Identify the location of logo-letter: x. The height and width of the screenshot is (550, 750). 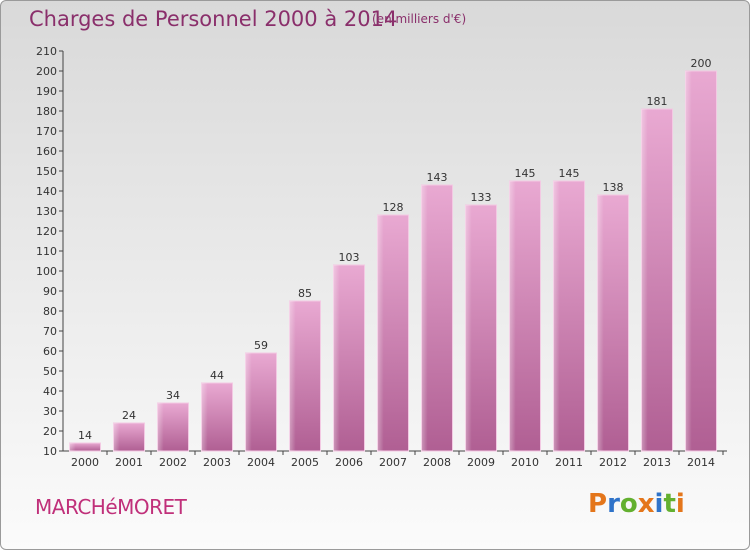
(646, 504).